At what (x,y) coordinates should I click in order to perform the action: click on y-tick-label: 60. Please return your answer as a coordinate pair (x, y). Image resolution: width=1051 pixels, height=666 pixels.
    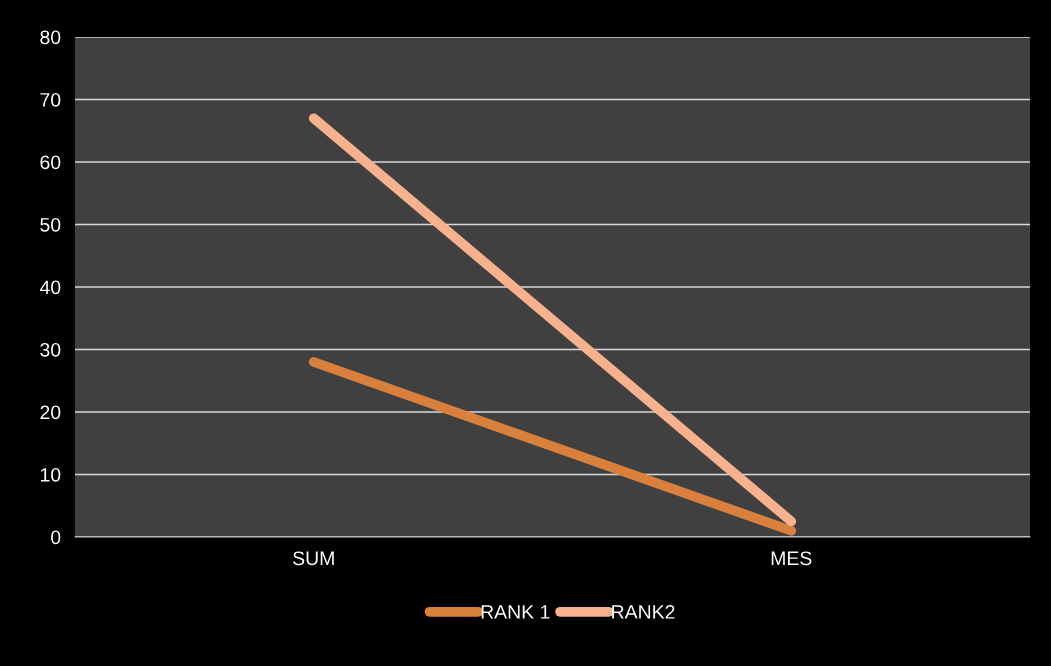
    Looking at the image, I should click on (50, 162).